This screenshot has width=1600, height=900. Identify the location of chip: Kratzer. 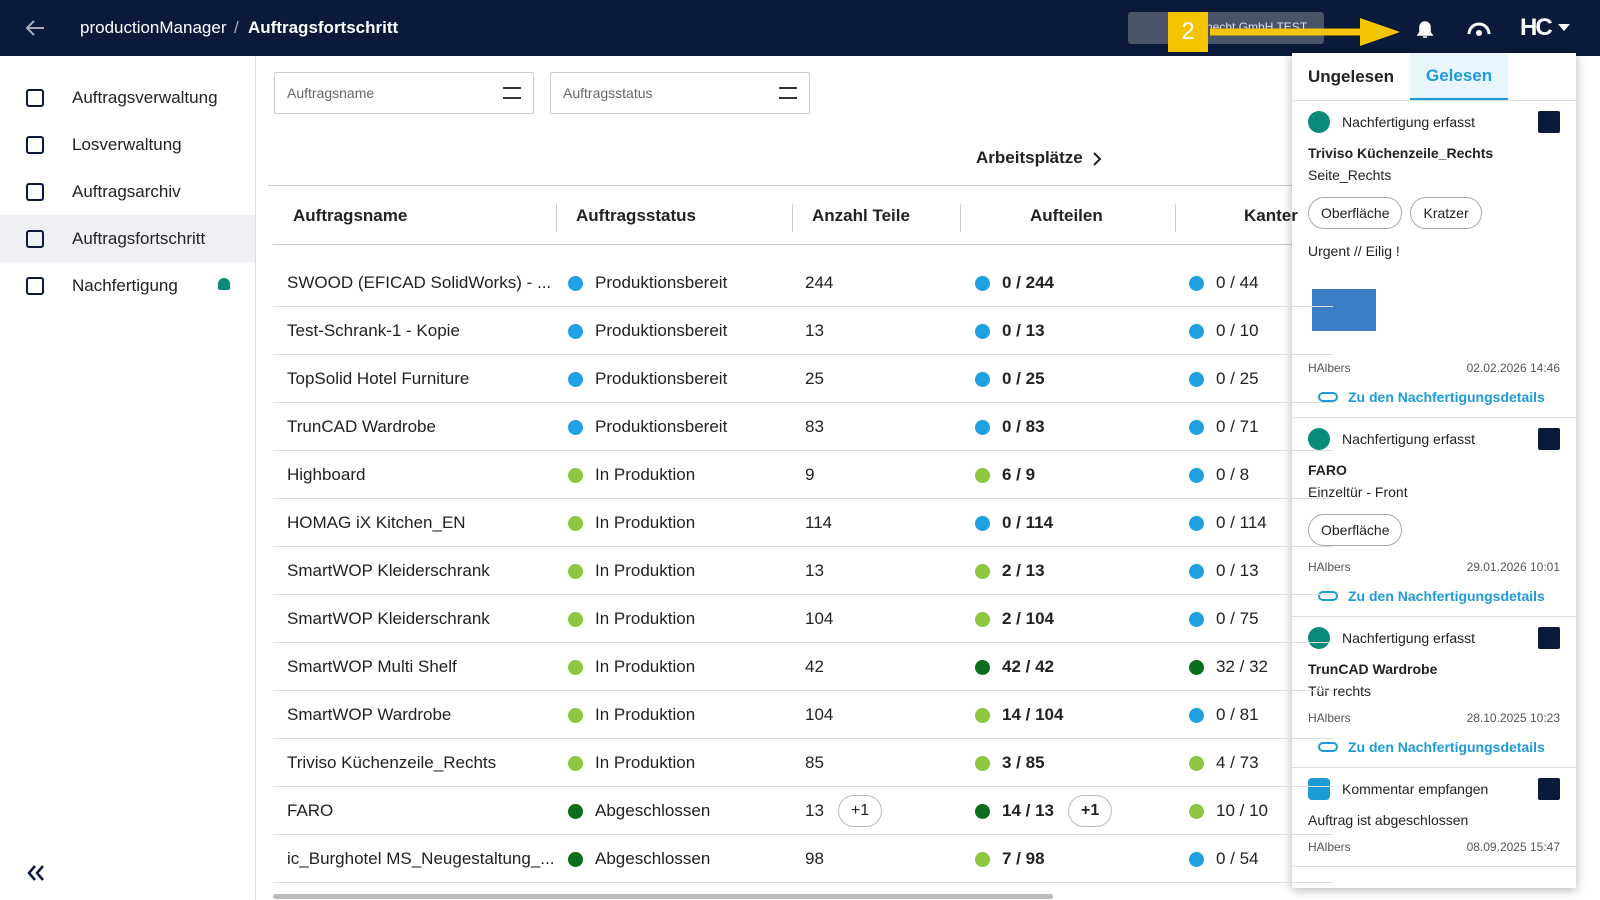
(1445, 213).